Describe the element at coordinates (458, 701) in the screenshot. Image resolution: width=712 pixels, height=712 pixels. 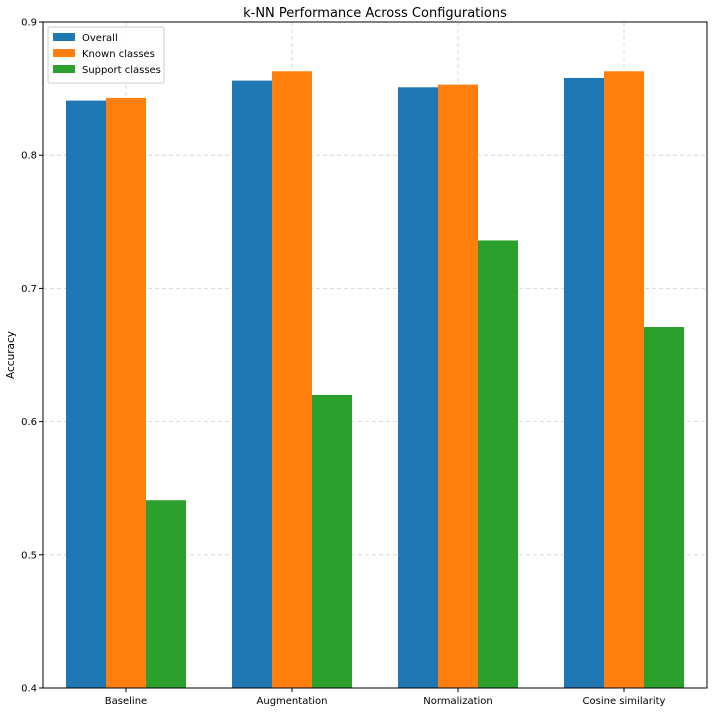
I see `x-tick-label: Normalization` at that location.